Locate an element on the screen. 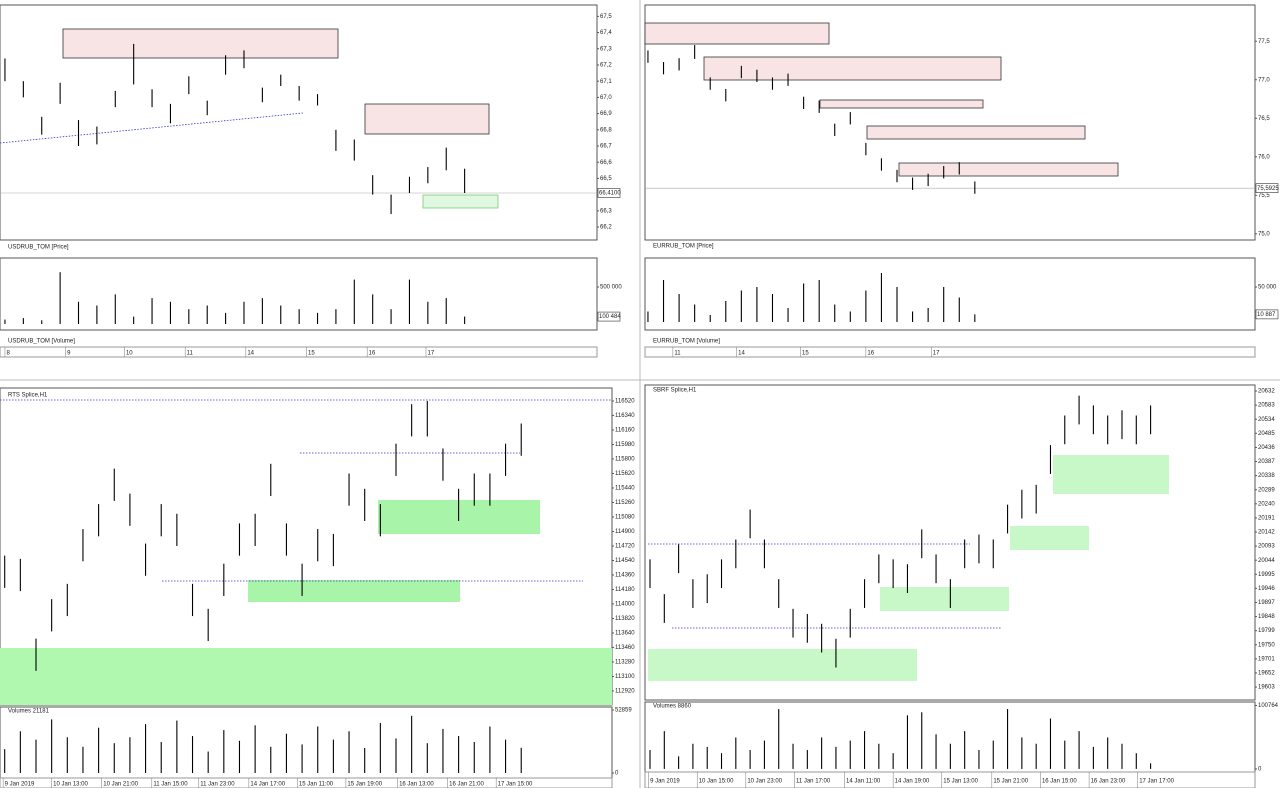 This screenshot has height=788, width=1280. y-tick-label: 116340 is located at coordinates (625, 416).